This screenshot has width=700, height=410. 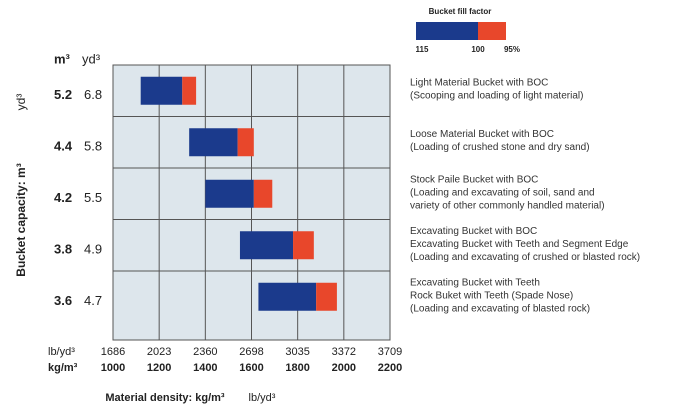 I want to click on x-tick-label: 1600, so click(x=251, y=368).